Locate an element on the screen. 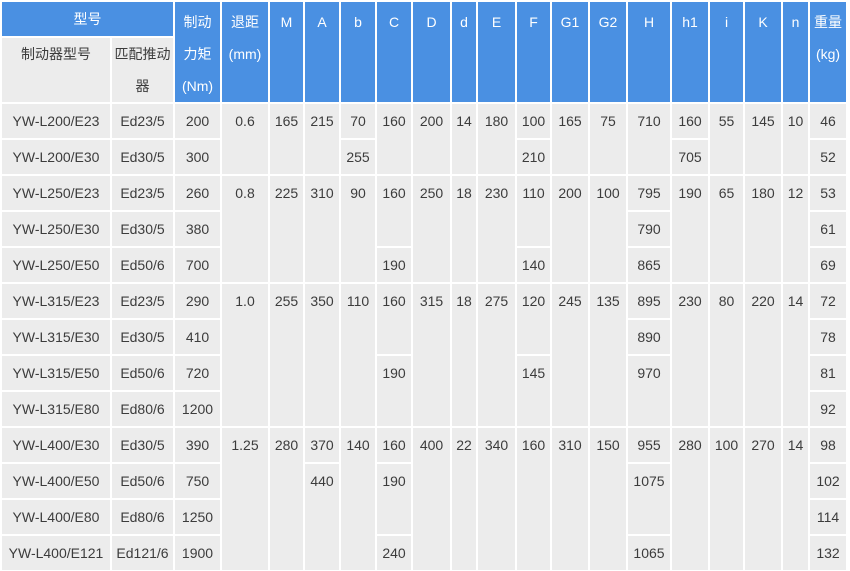 The image size is (850, 571). cell-b: 70 is located at coordinates (358, 121).